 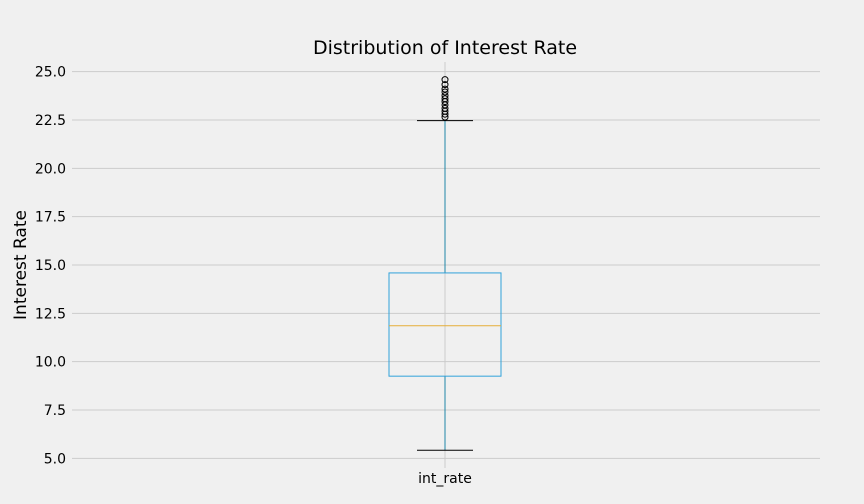 What do you see at coordinates (445, 48) in the screenshot?
I see `chart-title: Distribution of Interest Rate` at bounding box center [445, 48].